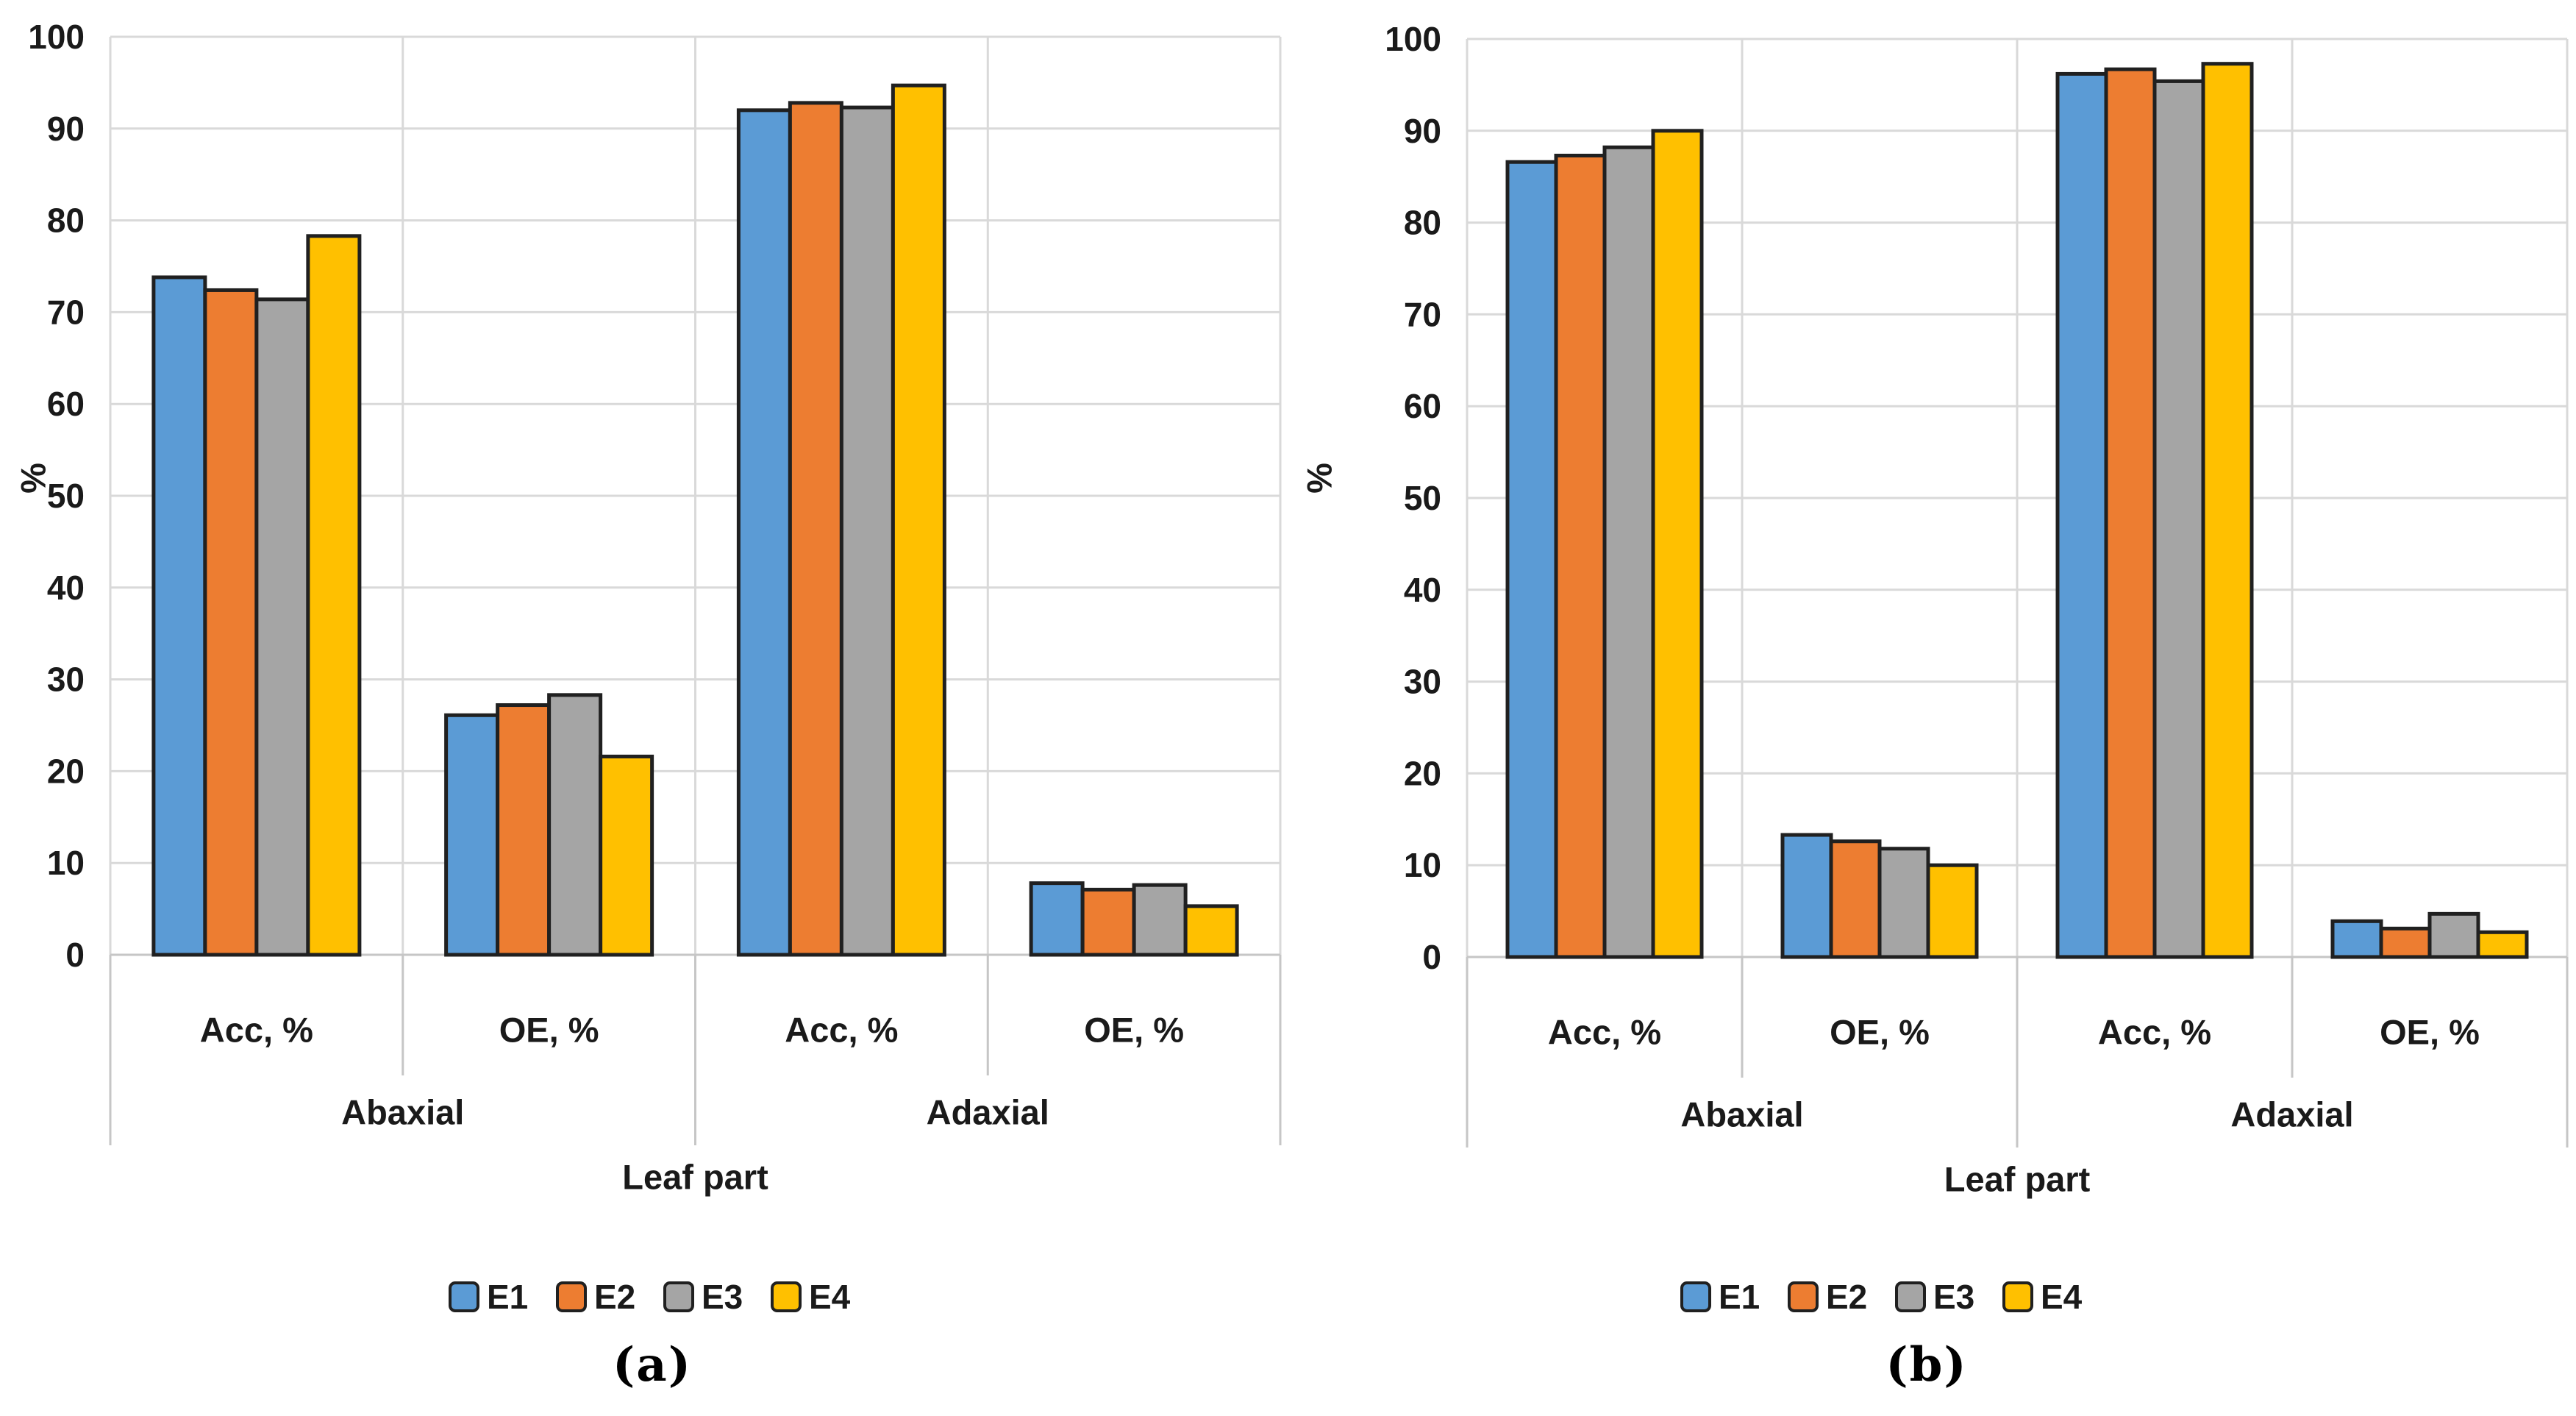  Describe the element at coordinates (575, 825) in the screenshot. I see `bar-a-E3-slot2` at that location.